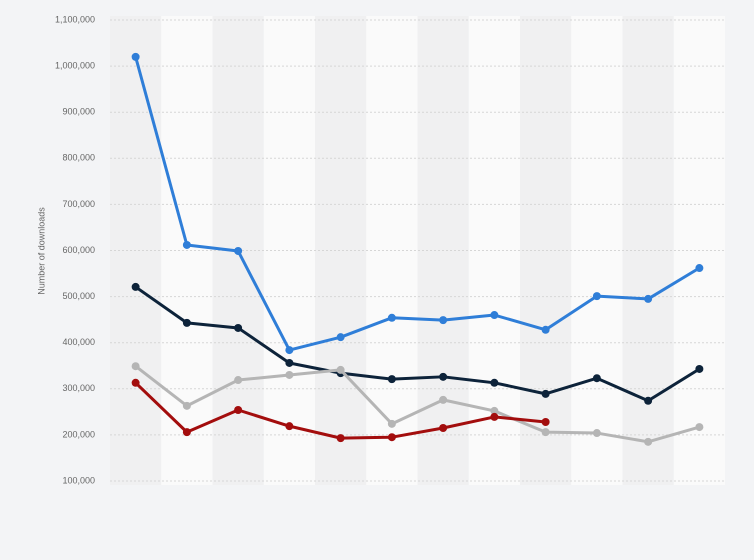  What do you see at coordinates (78, 296) in the screenshot?
I see `y-tick-label: 500,000` at bounding box center [78, 296].